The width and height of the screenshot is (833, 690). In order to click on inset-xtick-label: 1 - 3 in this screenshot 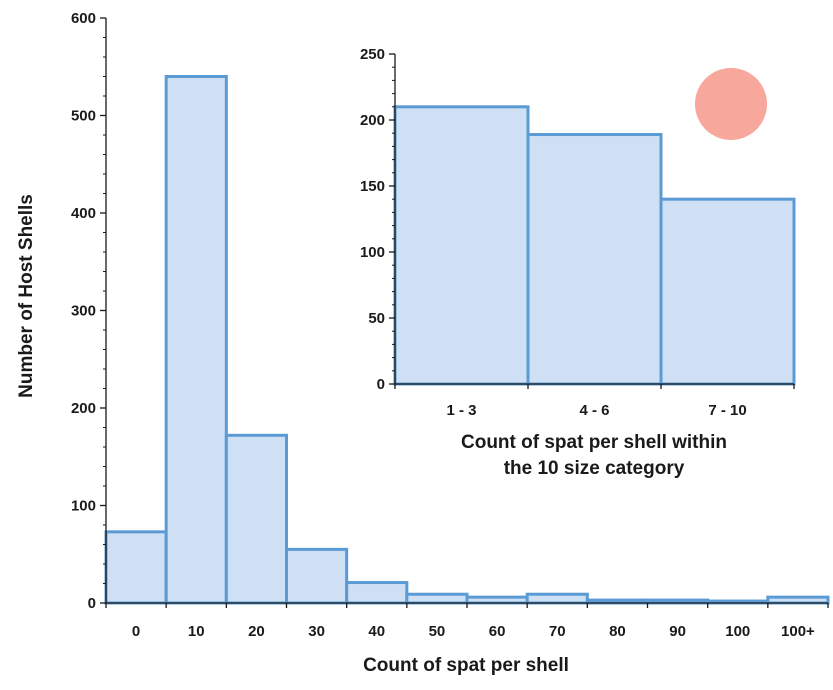, I will do `click(461, 410)`.